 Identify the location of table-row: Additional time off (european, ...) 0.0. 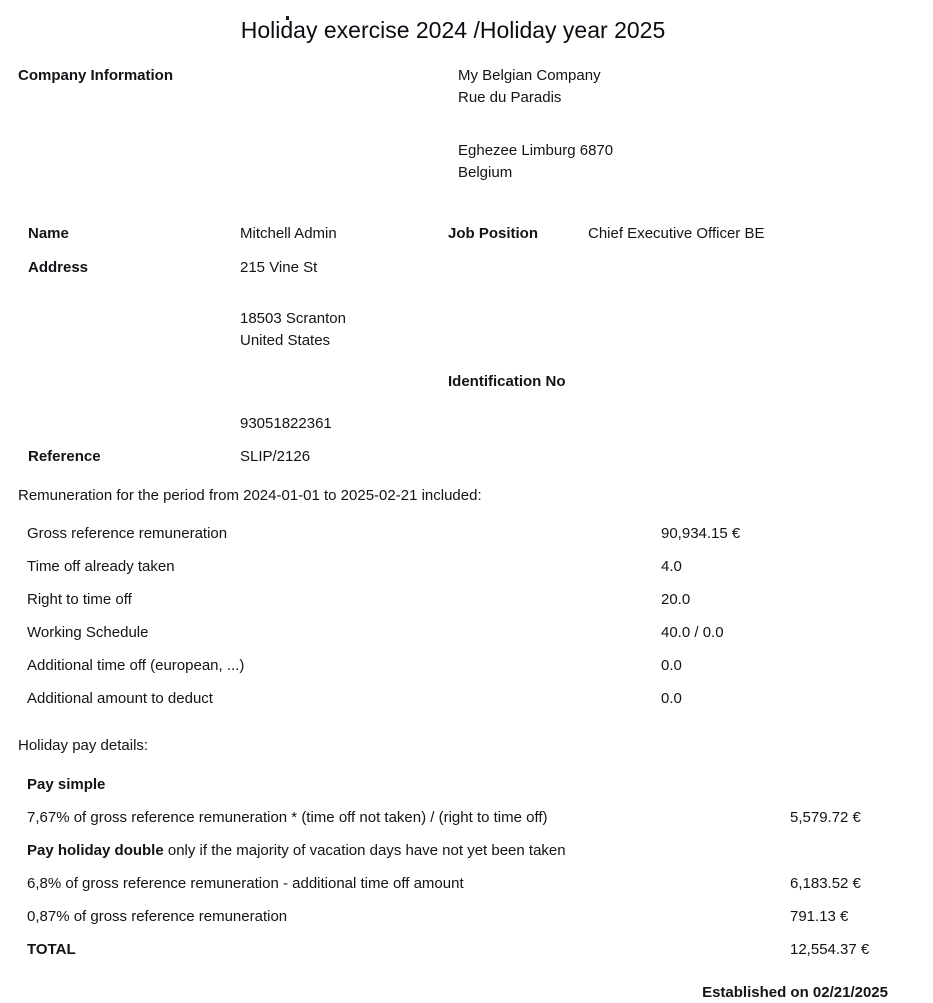
(453, 665).